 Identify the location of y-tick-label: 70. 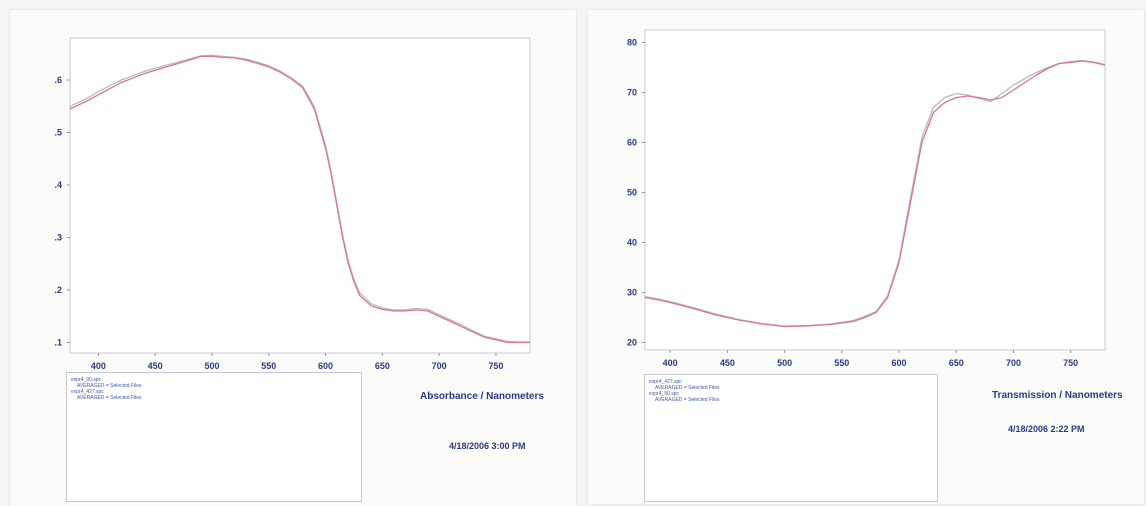
(632, 93).